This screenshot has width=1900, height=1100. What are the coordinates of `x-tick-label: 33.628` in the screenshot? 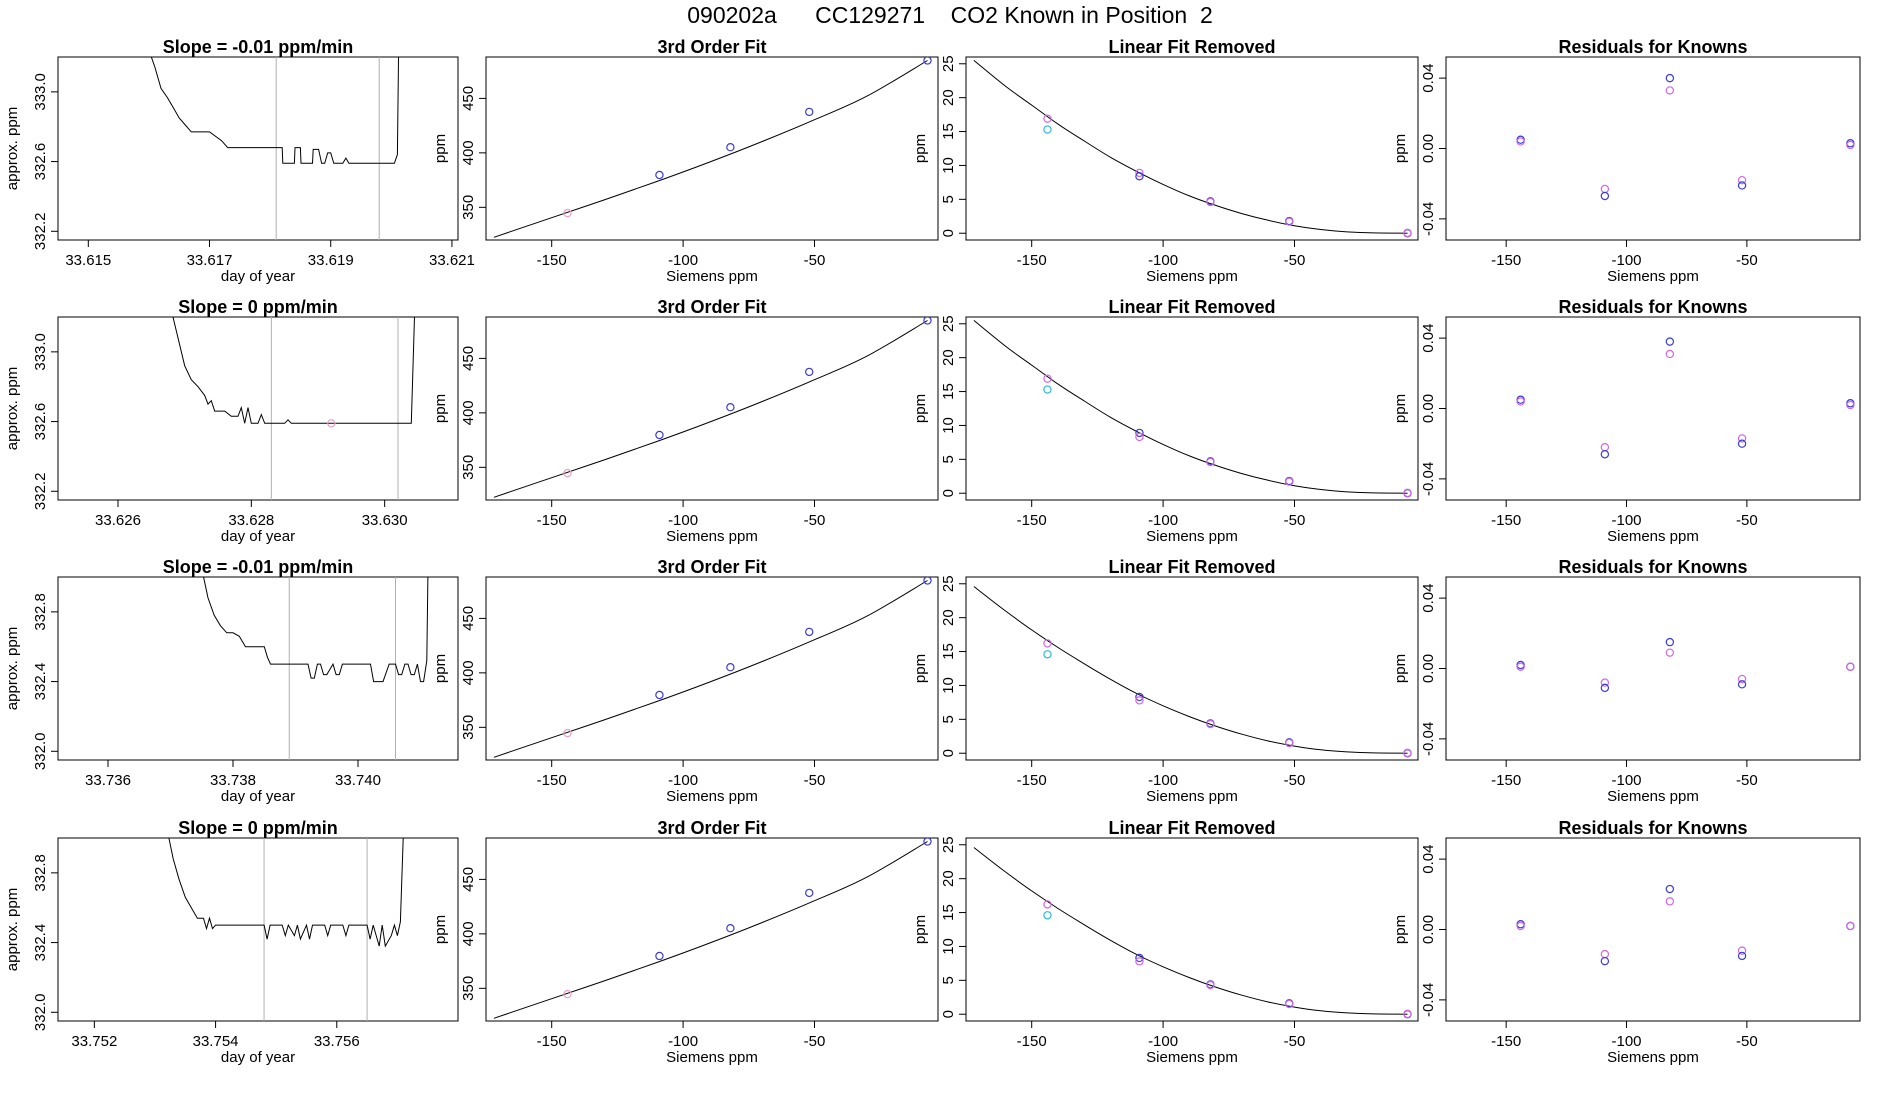 It's located at (251, 520).